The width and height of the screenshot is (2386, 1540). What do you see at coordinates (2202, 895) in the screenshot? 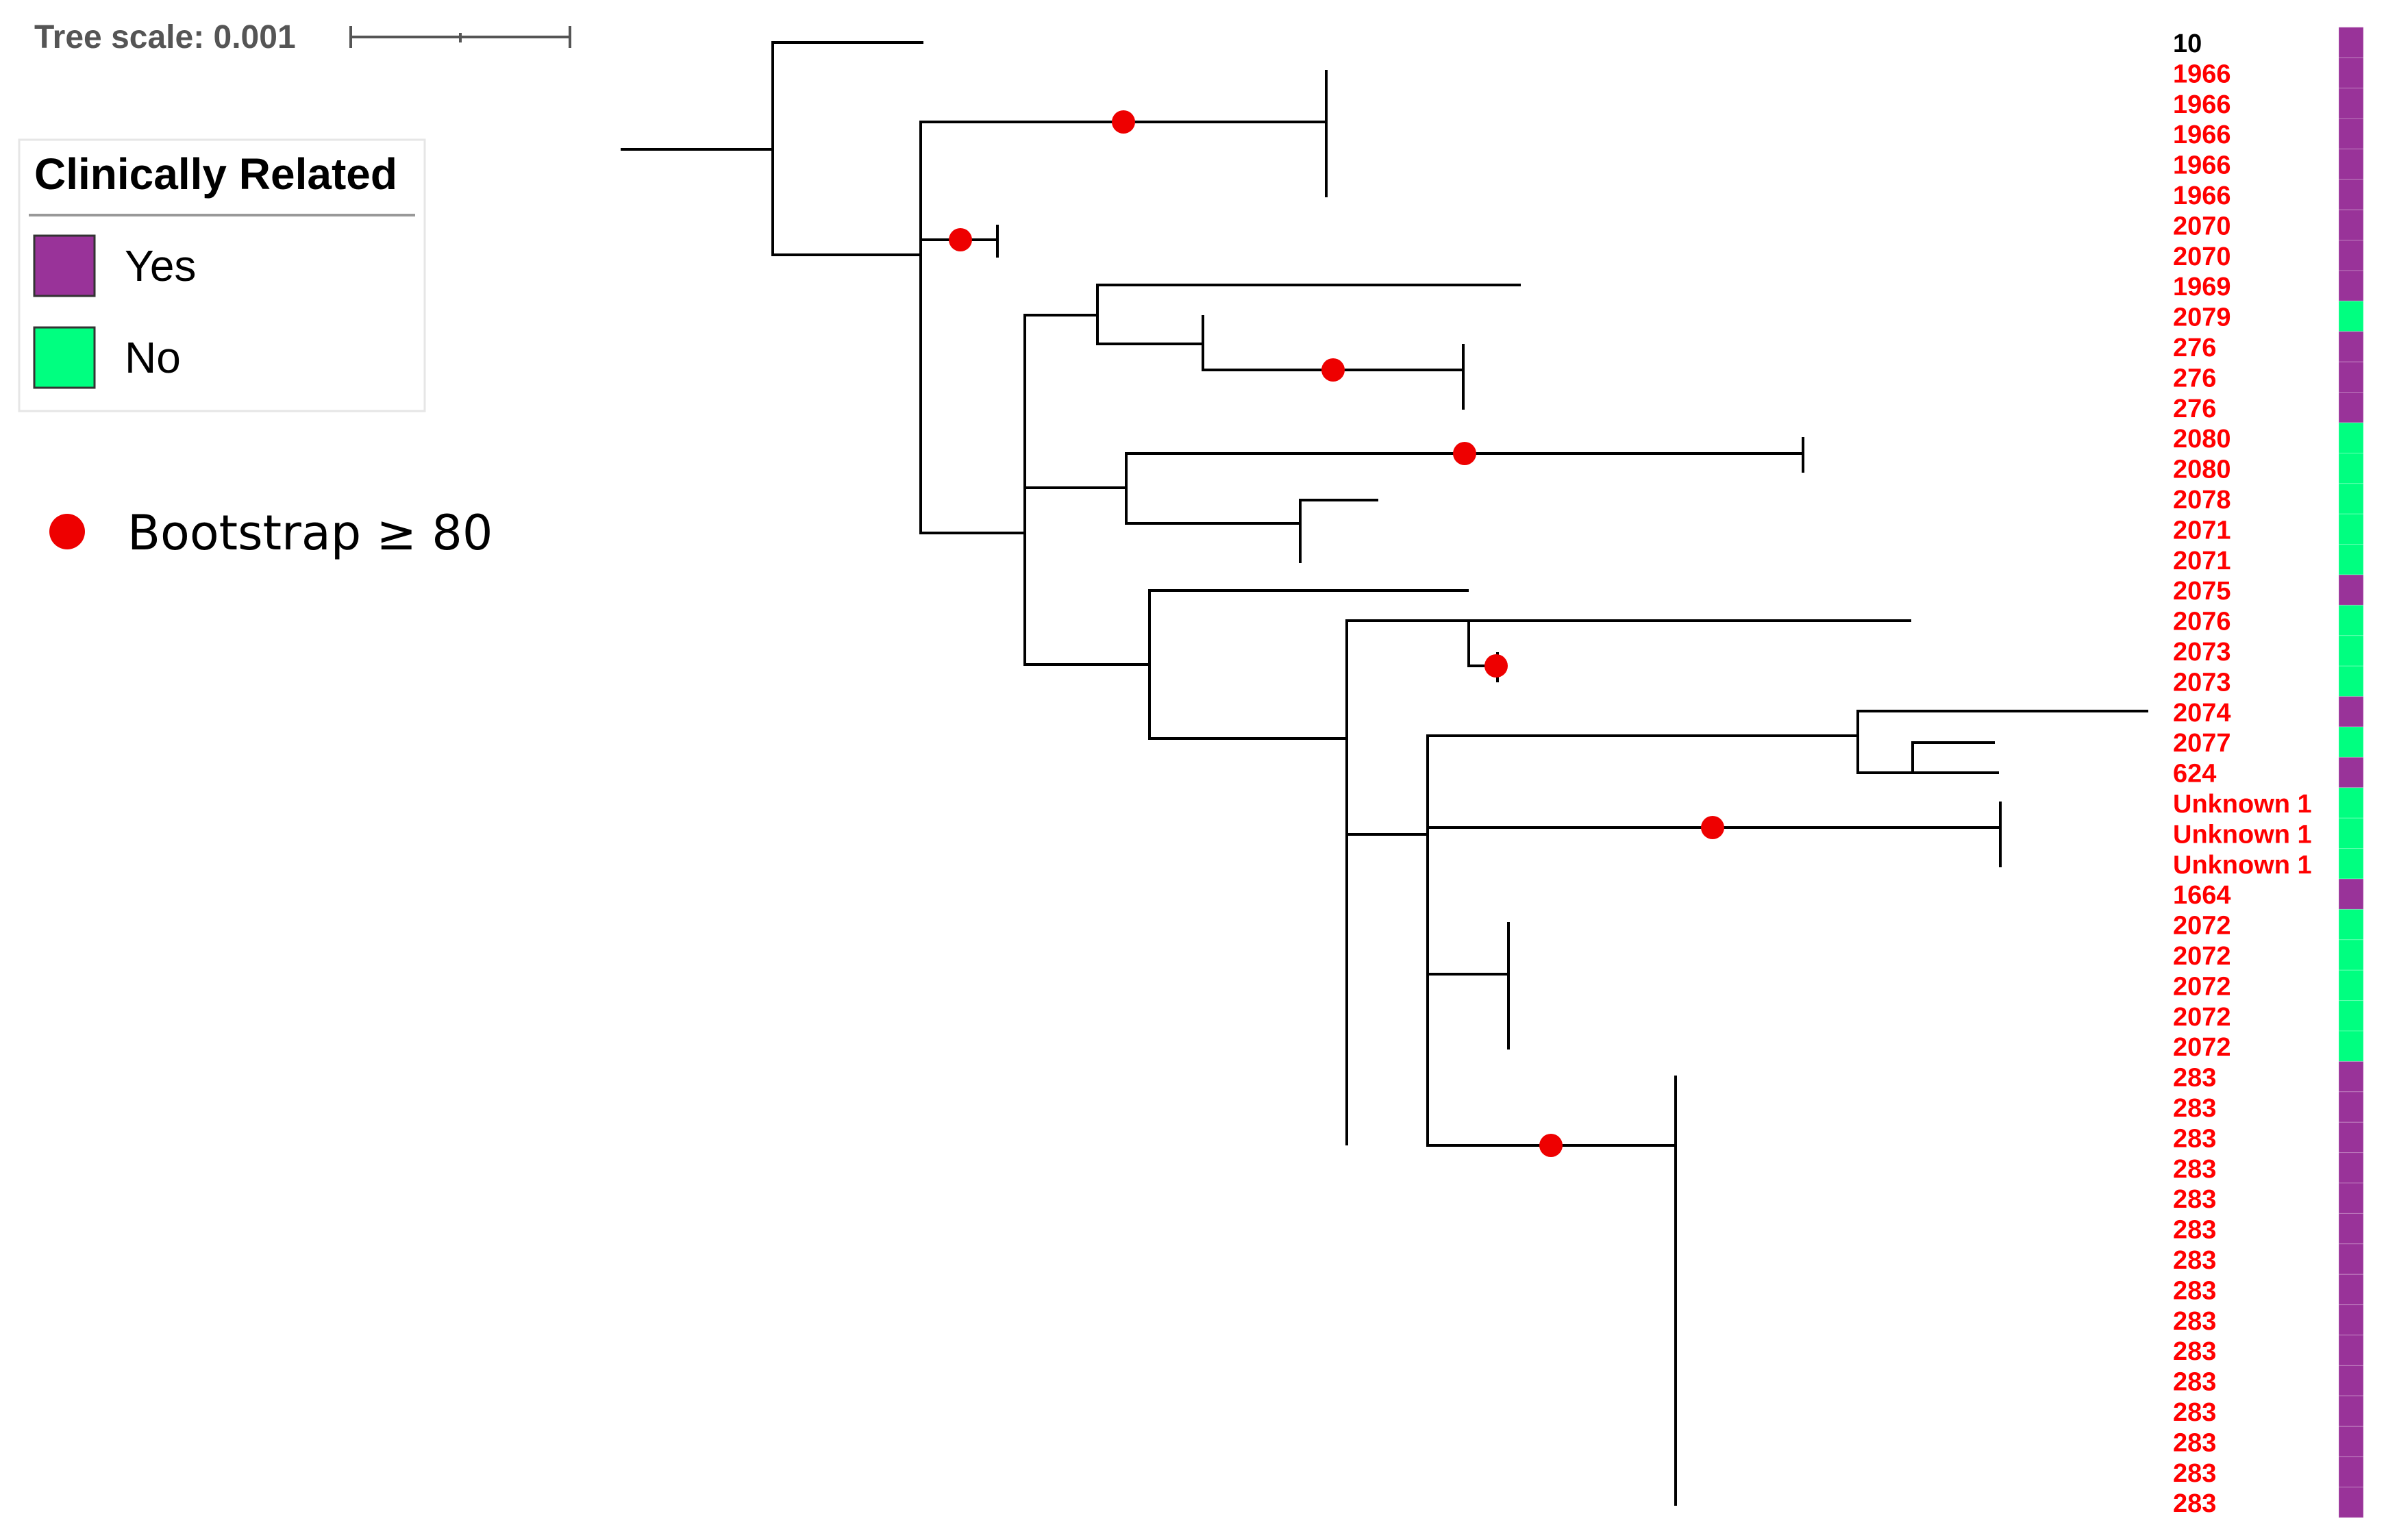
I see `leaf-label: 1664` at bounding box center [2202, 895].